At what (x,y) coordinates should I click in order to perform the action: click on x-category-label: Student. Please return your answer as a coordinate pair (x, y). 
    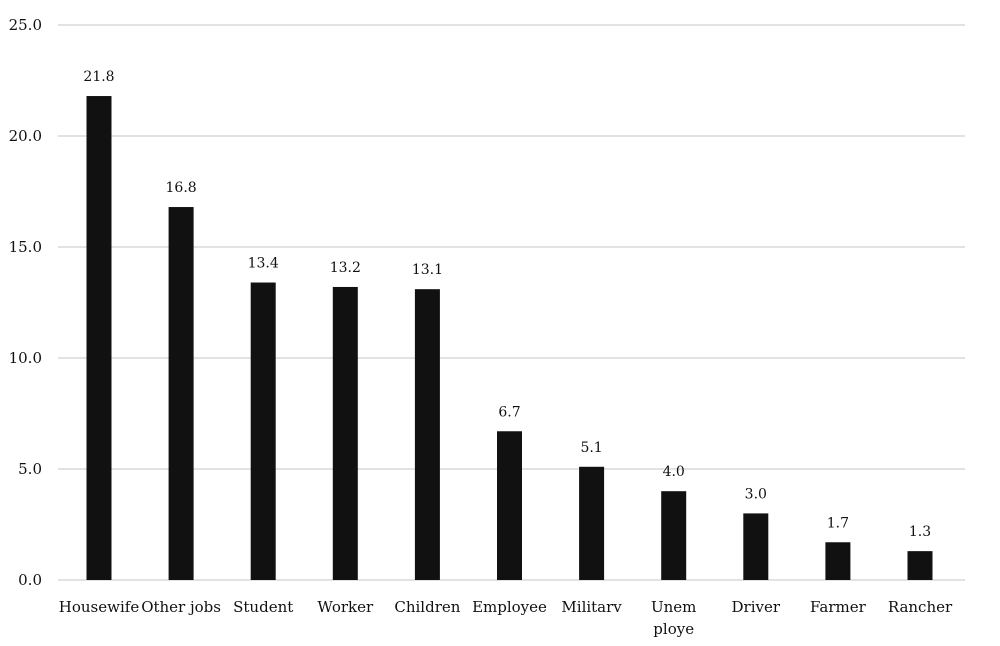
    Looking at the image, I should click on (263, 607).